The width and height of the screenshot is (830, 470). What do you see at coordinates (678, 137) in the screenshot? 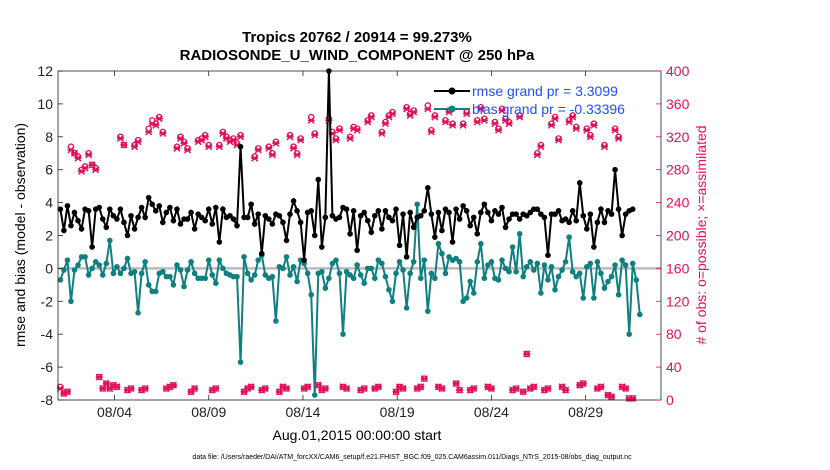
I see `y-right-tick-label: 320` at bounding box center [678, 137].